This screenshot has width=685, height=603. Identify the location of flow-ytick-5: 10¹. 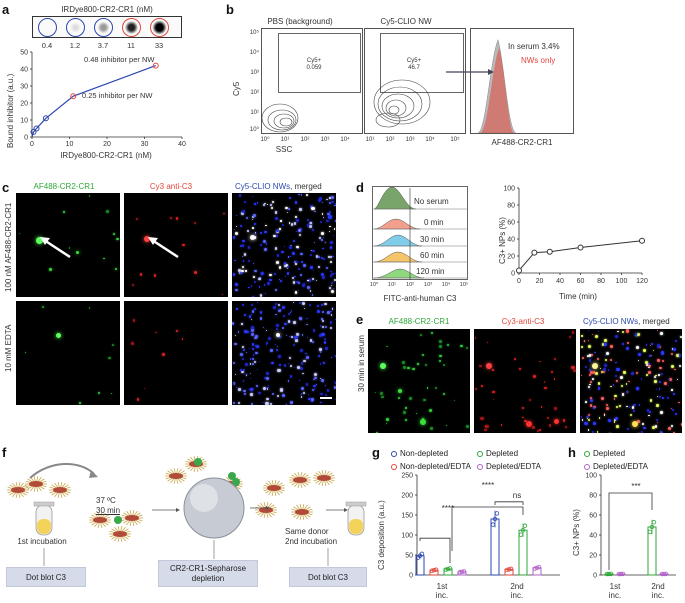
(254, 113).